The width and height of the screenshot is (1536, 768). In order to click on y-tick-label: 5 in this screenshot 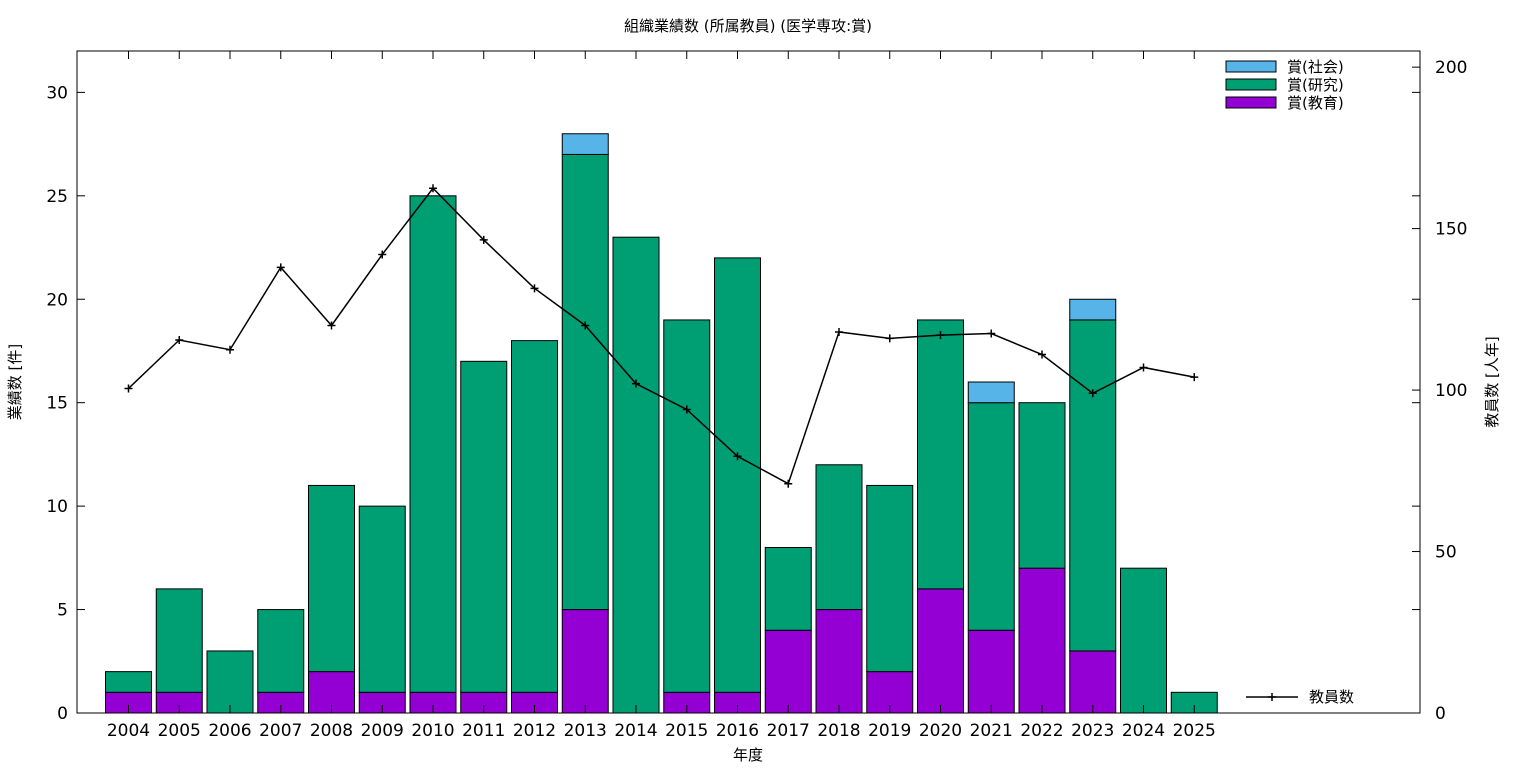, I will do `click(62, 611)`.